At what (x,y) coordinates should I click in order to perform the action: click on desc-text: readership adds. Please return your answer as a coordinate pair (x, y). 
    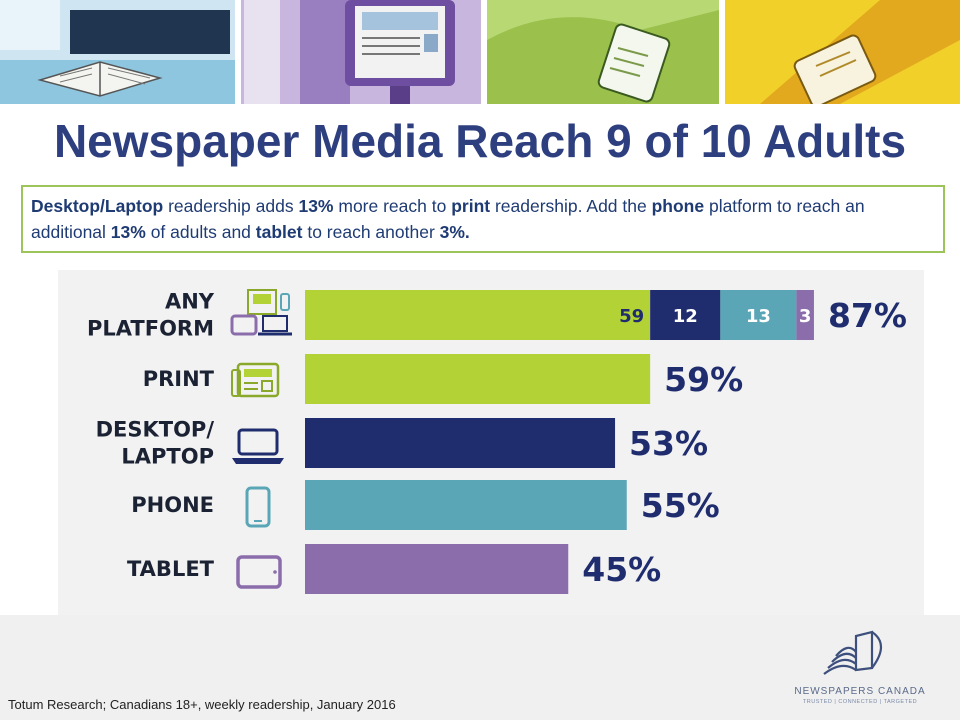
    Looking at the image, I should click on (231, 206).